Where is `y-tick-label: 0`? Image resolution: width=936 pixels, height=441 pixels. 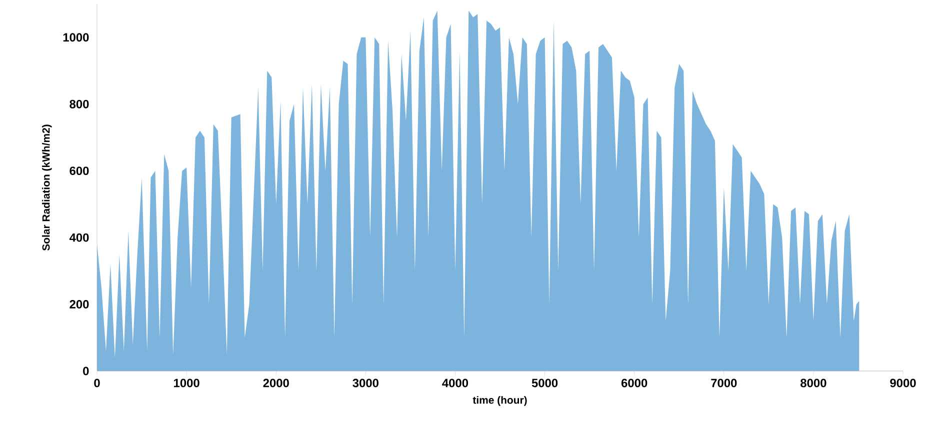
y-tick-label: 0 is located at coordinates (86, 371).